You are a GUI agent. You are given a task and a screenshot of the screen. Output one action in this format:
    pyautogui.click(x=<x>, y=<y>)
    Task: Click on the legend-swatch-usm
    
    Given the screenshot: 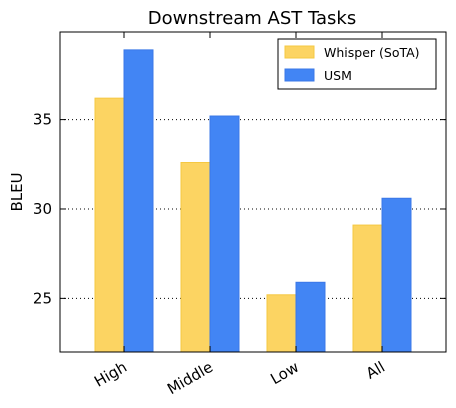 What is the action you would take?
    pyautogui.click(x=299, y=75)
    